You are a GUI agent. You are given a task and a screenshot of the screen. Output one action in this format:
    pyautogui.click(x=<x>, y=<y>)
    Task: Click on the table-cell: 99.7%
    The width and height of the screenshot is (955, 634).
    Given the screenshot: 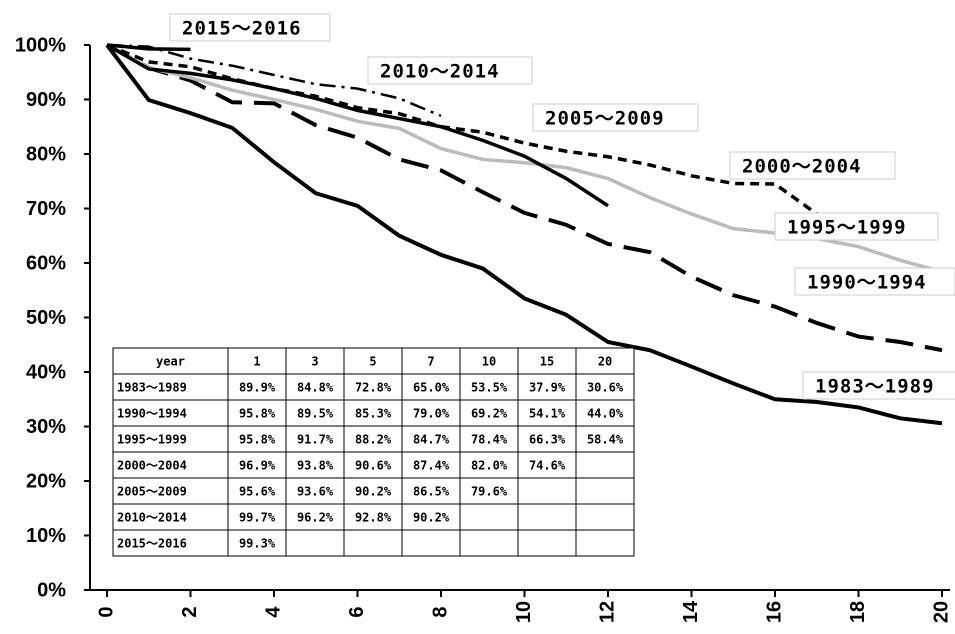 What is the action you would take?
    pyautogui.click(x=257, y=518)
    